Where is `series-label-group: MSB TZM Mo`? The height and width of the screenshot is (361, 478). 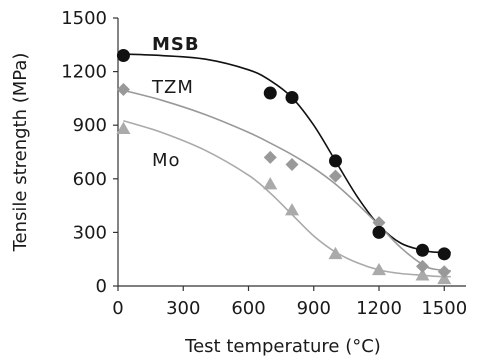
series-label-group: MSB TZM Mo is located at coordinates (175, 102).